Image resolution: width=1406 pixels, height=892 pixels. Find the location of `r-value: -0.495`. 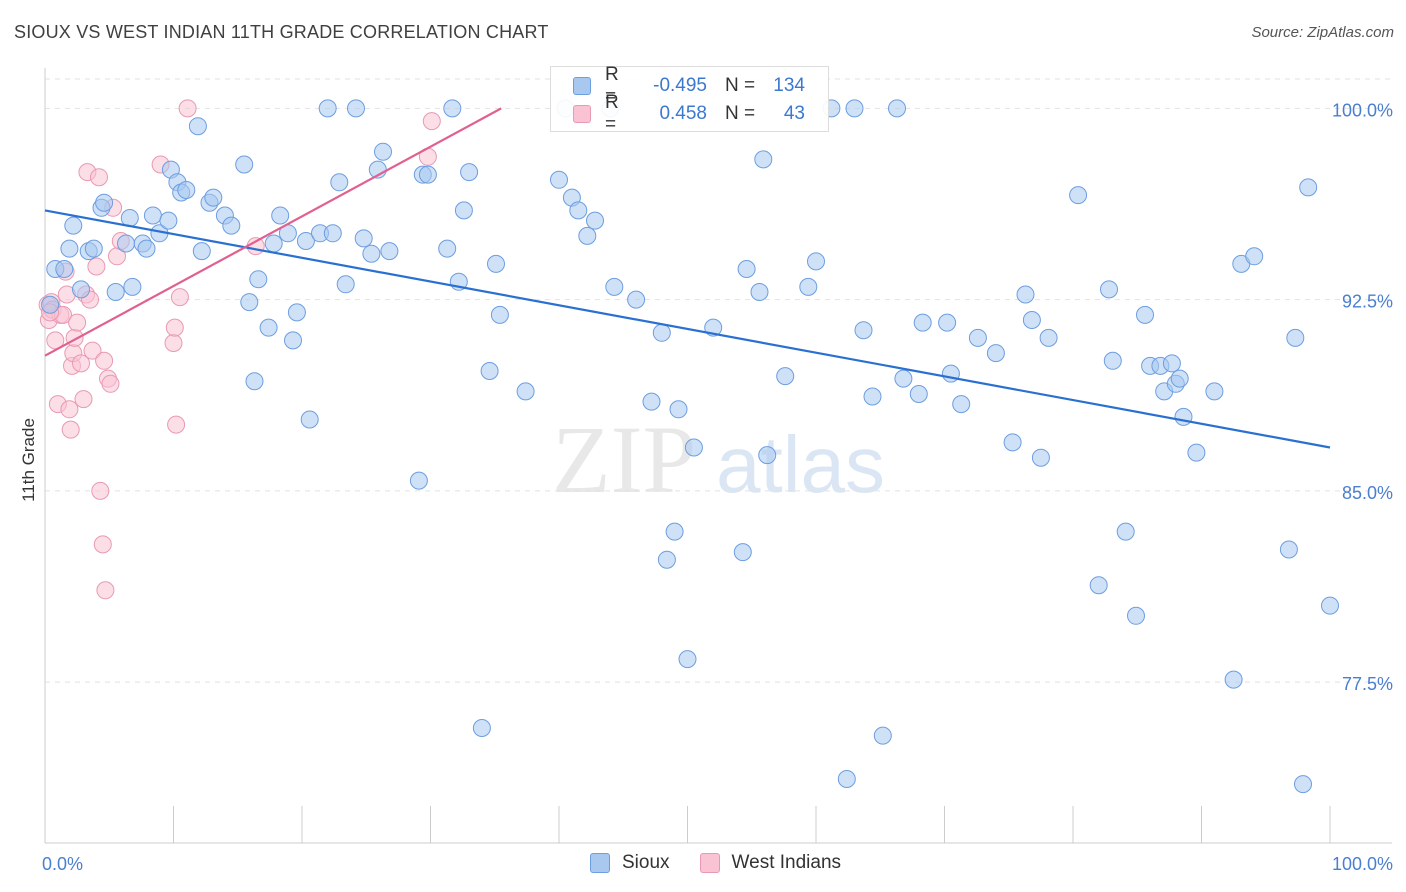

r-value: -0.495 is located at coordinates (680, 85).